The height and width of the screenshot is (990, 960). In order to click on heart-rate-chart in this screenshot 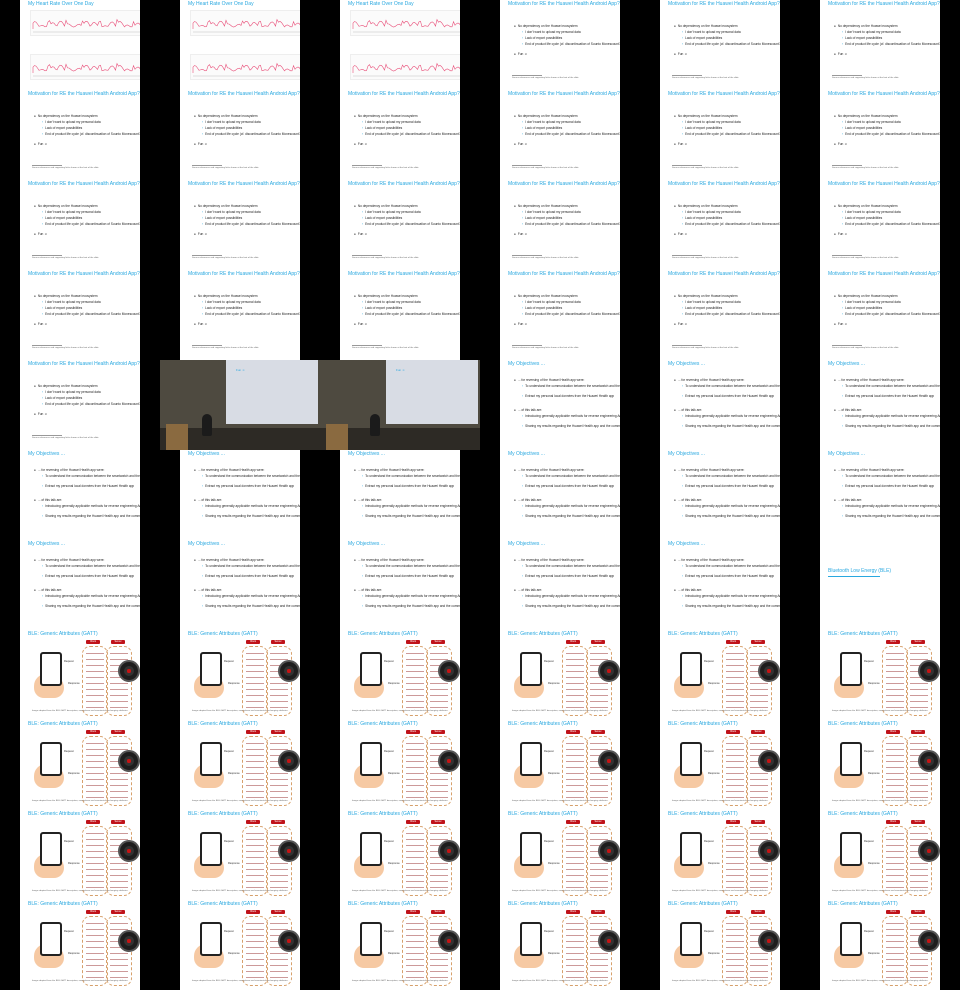, I will do `click(85, 23)`.